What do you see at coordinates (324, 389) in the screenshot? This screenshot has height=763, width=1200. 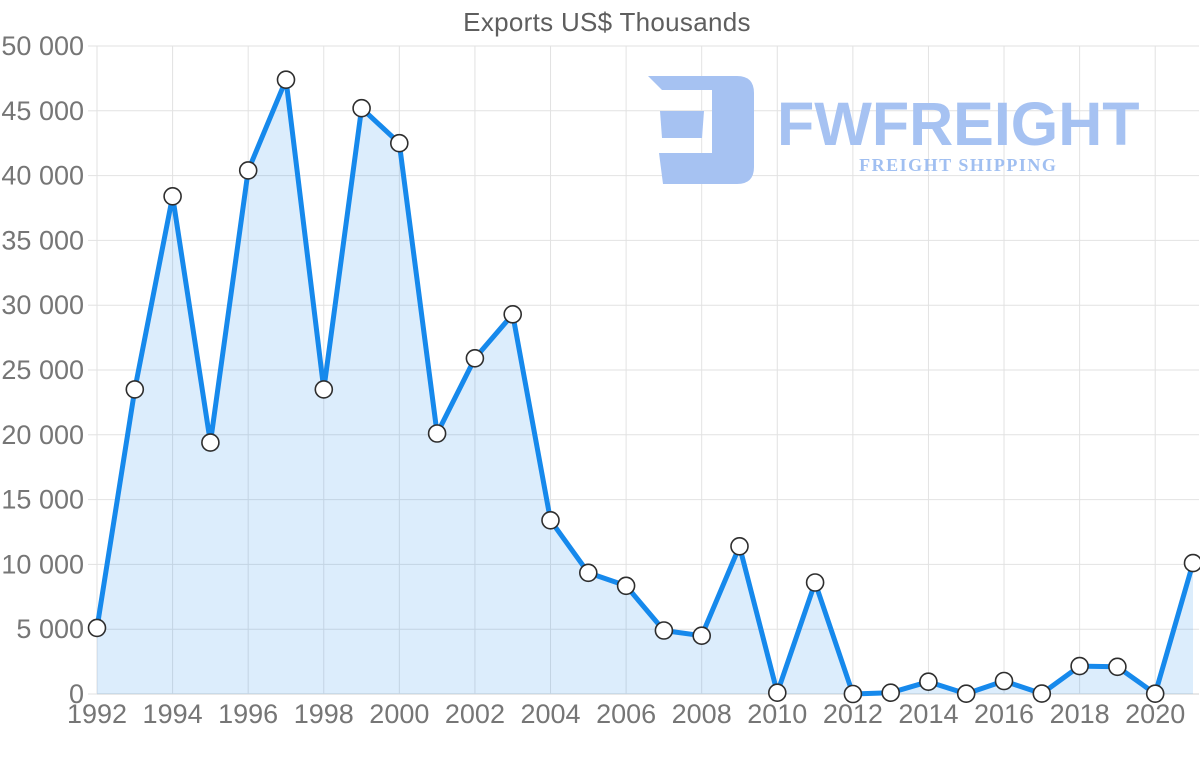 I see `data-point-1998` at bounding box center [324, 389].